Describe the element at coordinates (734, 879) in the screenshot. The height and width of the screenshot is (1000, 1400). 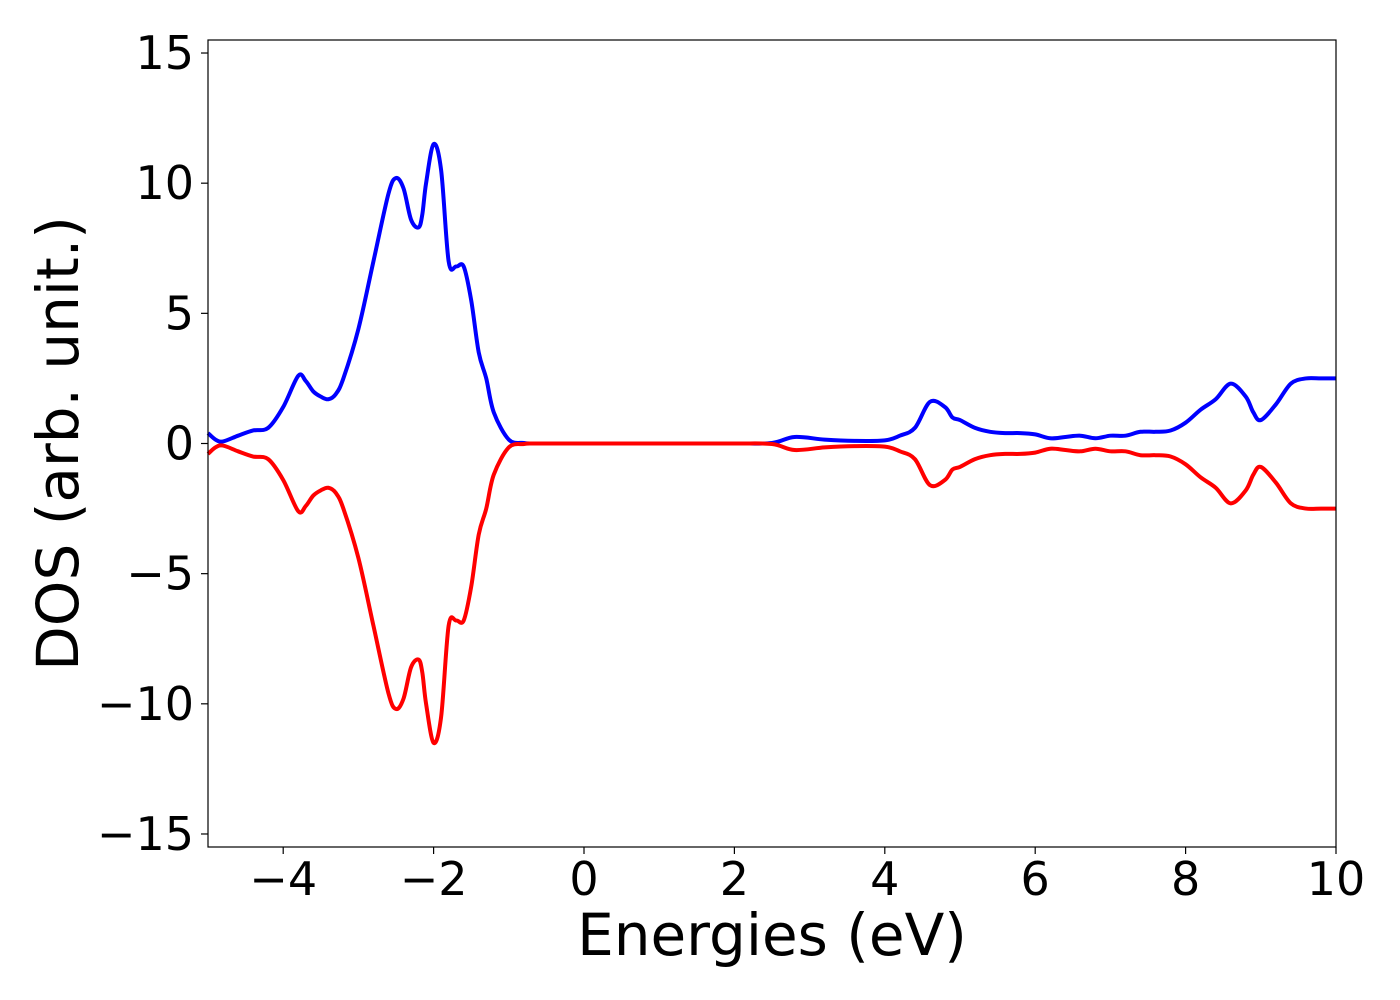
I see `x-tick-label: 2` at that location.